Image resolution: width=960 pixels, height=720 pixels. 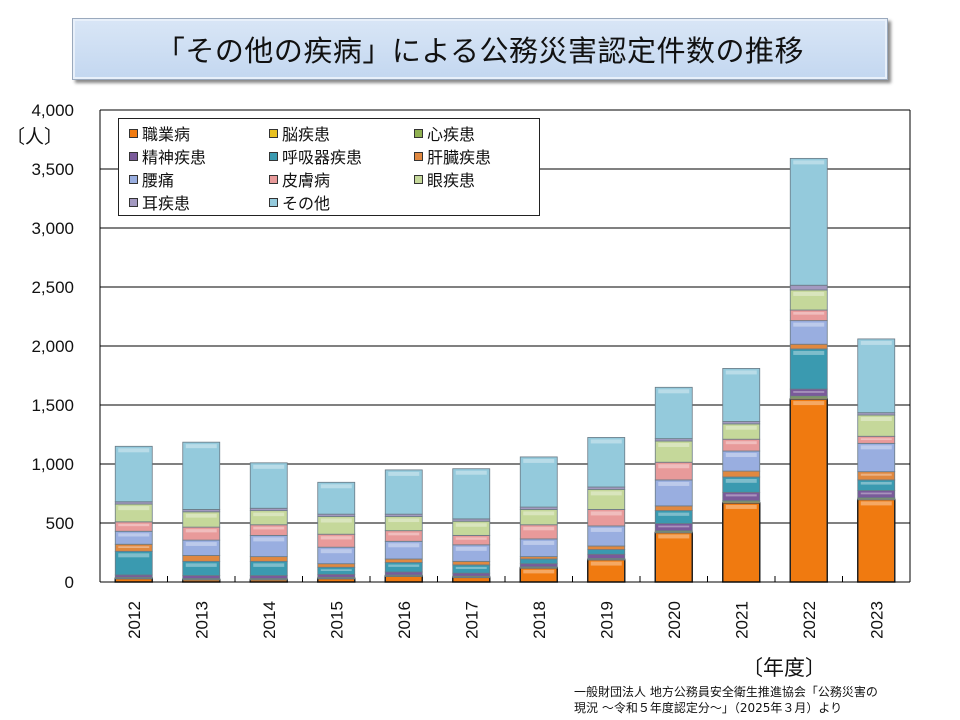 I want to click on legend-label: 眼疾患, so click(x=451, y=180).